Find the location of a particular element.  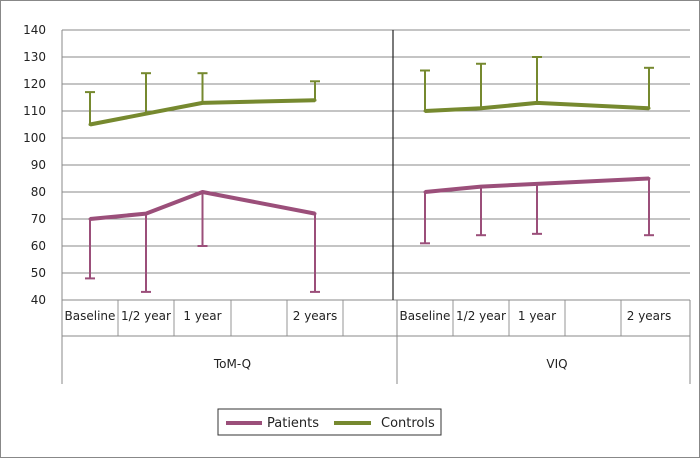

y-tick-label: 130 is located at coordinates (34, 57).